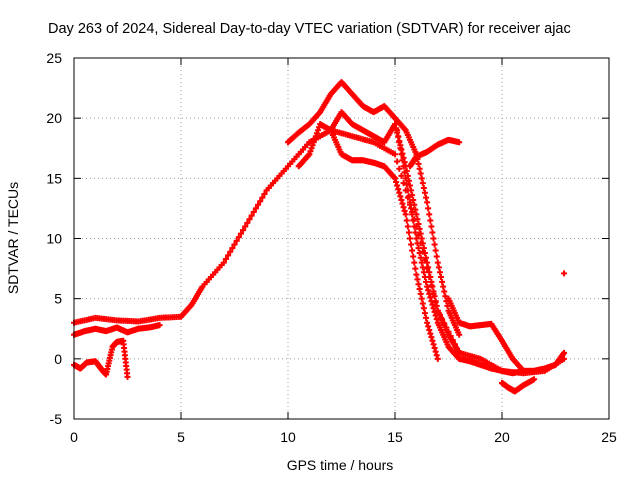 The height and width of the screenshot is (485, 640). Describe the element at coordinates (502, 437) in the screenshot. I see `x-tick-label: 20` at that location.